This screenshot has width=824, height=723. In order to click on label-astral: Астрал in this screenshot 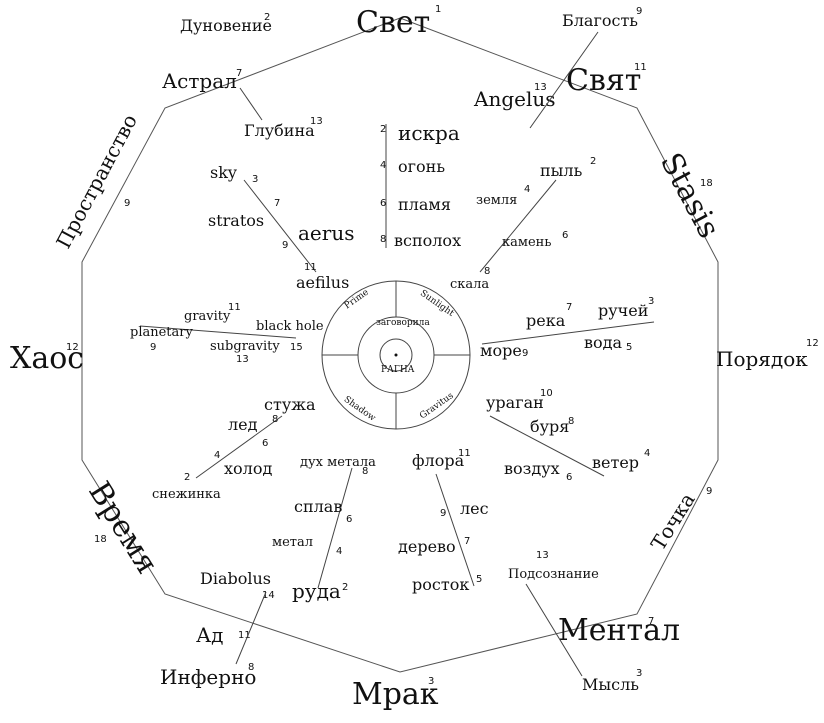, I will do `click(199, 81)`.